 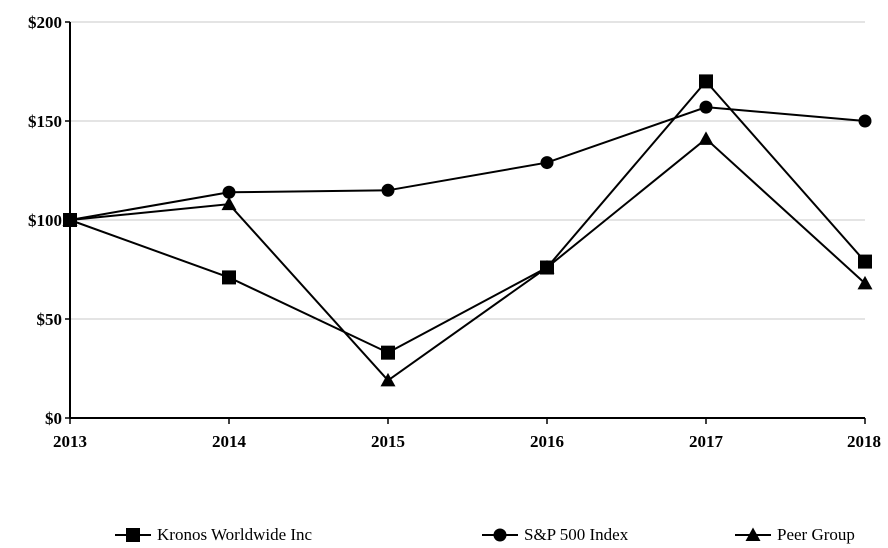 I want to click on x-tick-label: 2013, so click(x=70, y=441).